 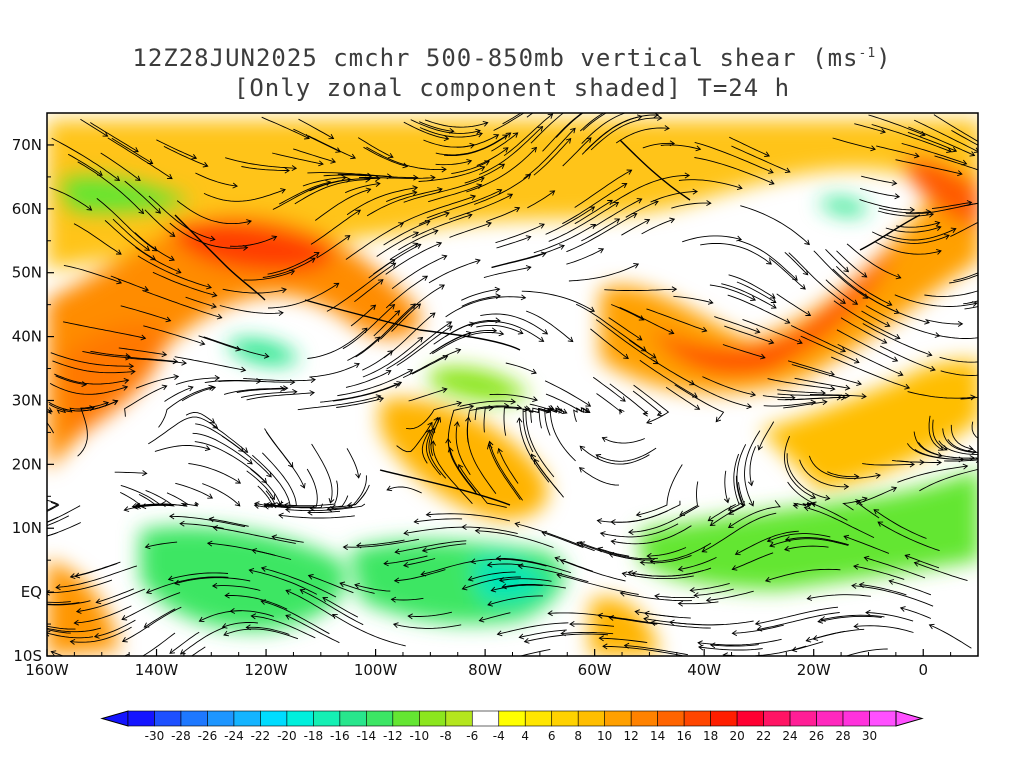 What do you see at coordinates (33, 388) in the screenshot?
I see `latitude-axis: 70N 60N 50N 40N 30N 20N 10N EQ 10S` at bounding box center [33, 388].